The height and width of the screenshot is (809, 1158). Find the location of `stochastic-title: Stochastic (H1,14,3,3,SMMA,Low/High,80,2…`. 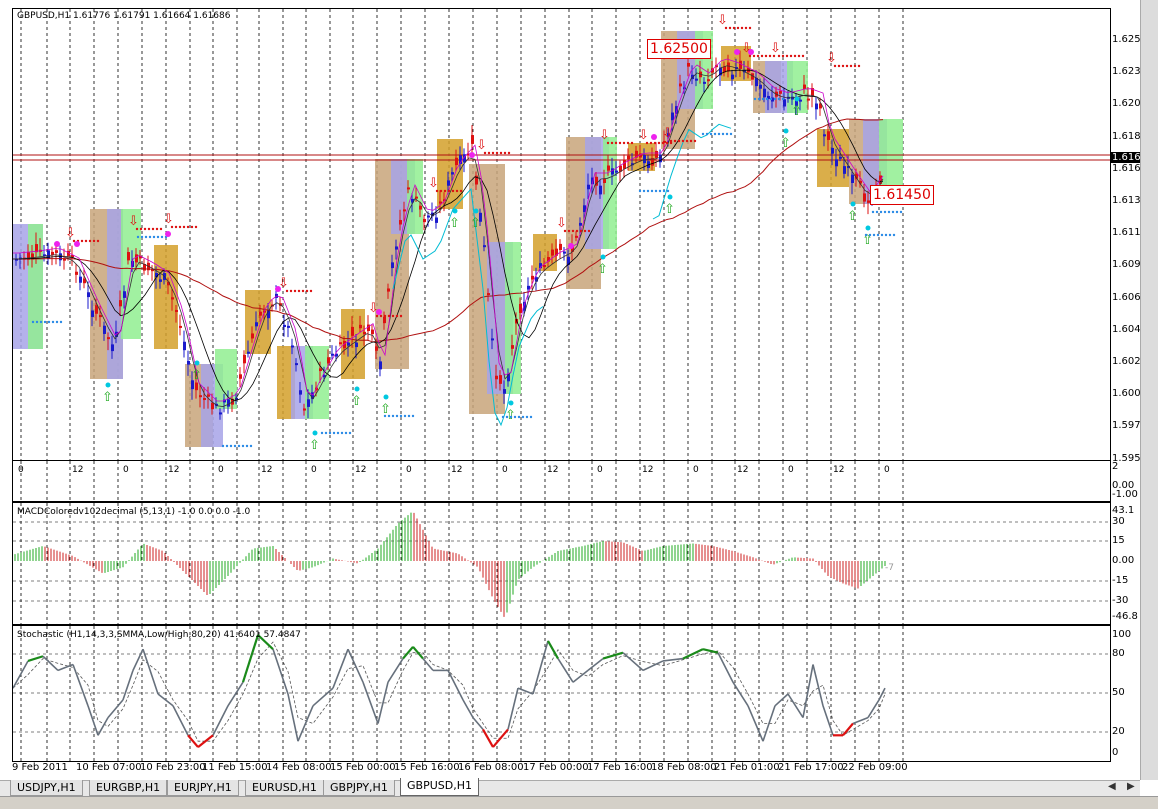

stochastic-title: Stochastic (H1,14,3,3,SMMA,Low/High,80,2… is located at coordinates (159, 635).